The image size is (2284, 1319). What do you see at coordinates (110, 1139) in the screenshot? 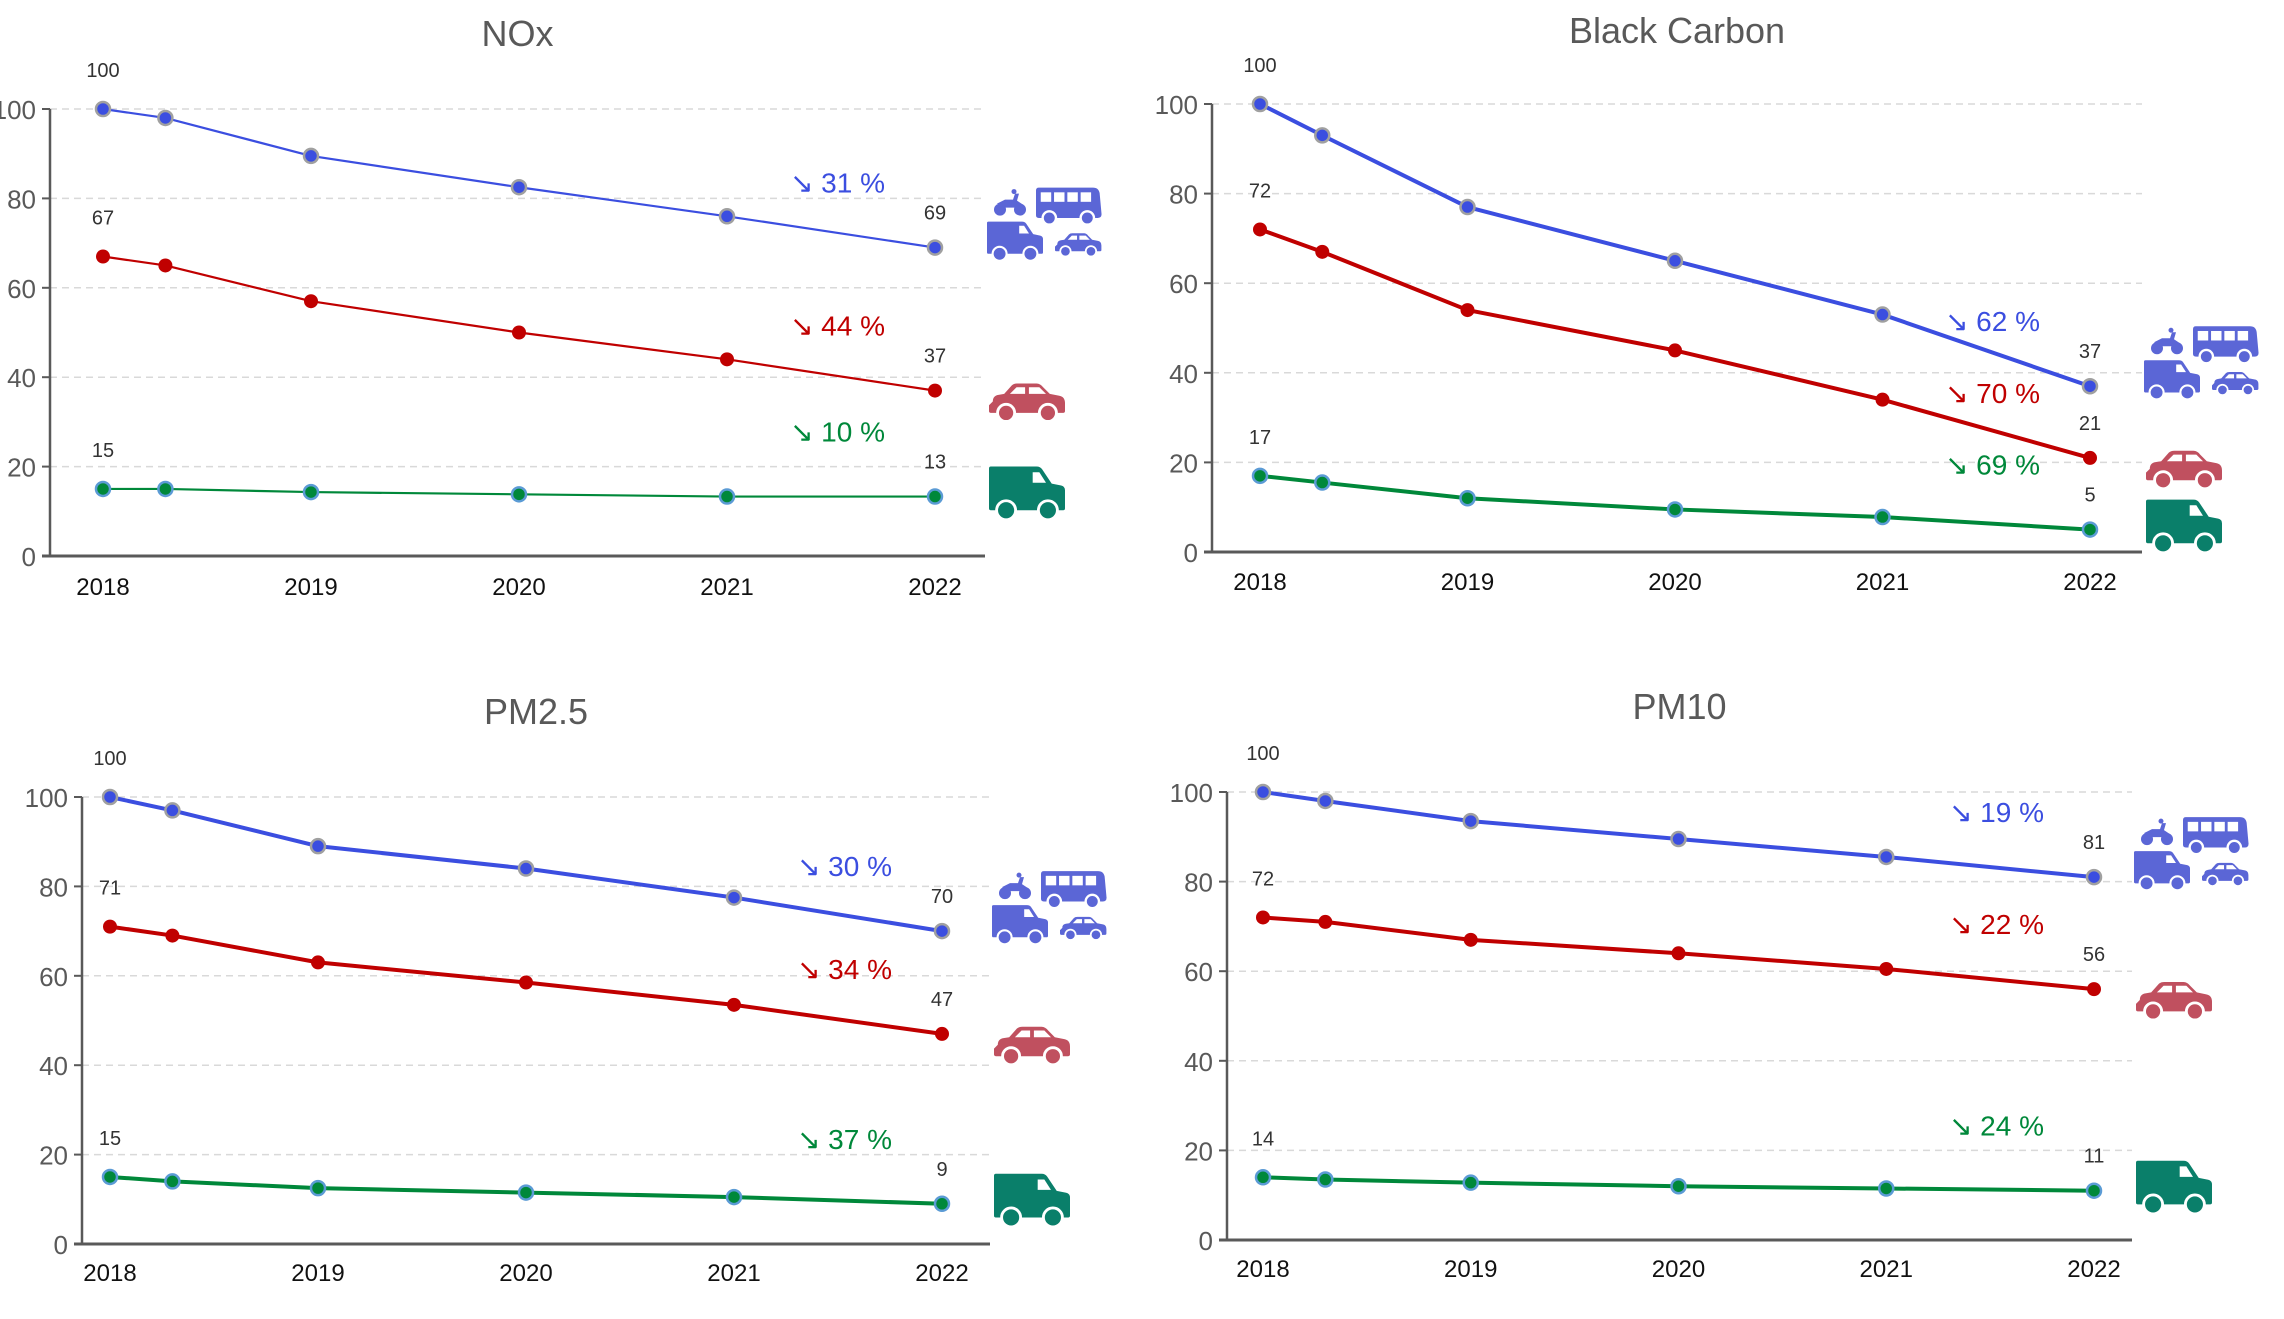
I see `data-label-start: 15` at bounding box center [110, 1139].